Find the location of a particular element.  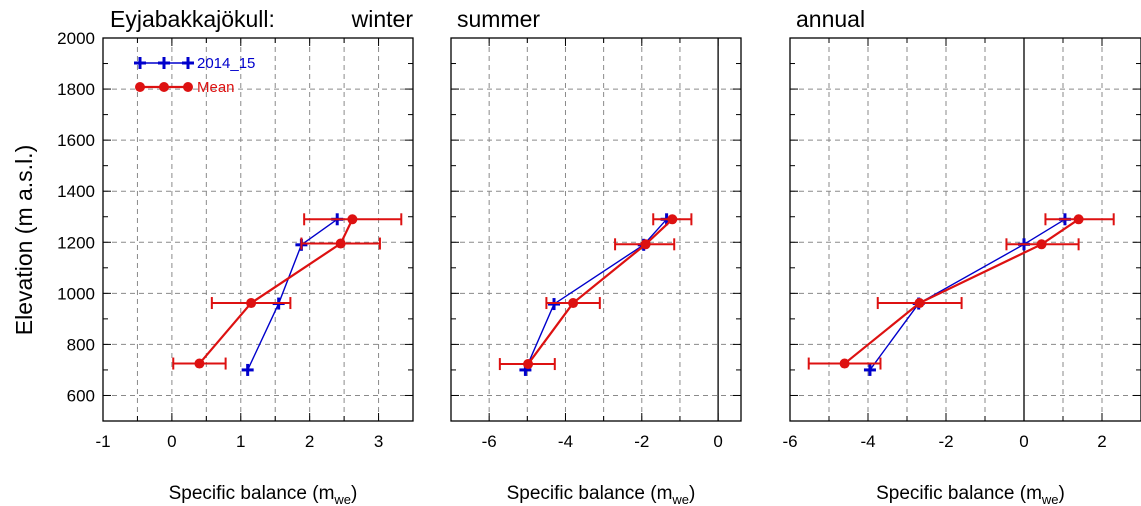

glacier-title: Eyjabakkajökull: is located at coordinates (192, 19).